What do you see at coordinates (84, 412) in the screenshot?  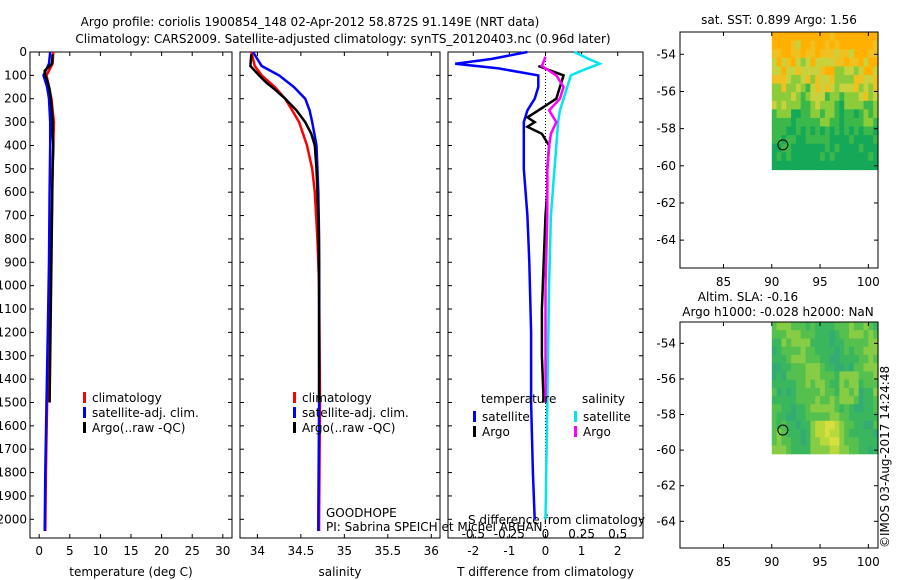 I see `temperature-legend-swatch` at bounding box center [84, 412].